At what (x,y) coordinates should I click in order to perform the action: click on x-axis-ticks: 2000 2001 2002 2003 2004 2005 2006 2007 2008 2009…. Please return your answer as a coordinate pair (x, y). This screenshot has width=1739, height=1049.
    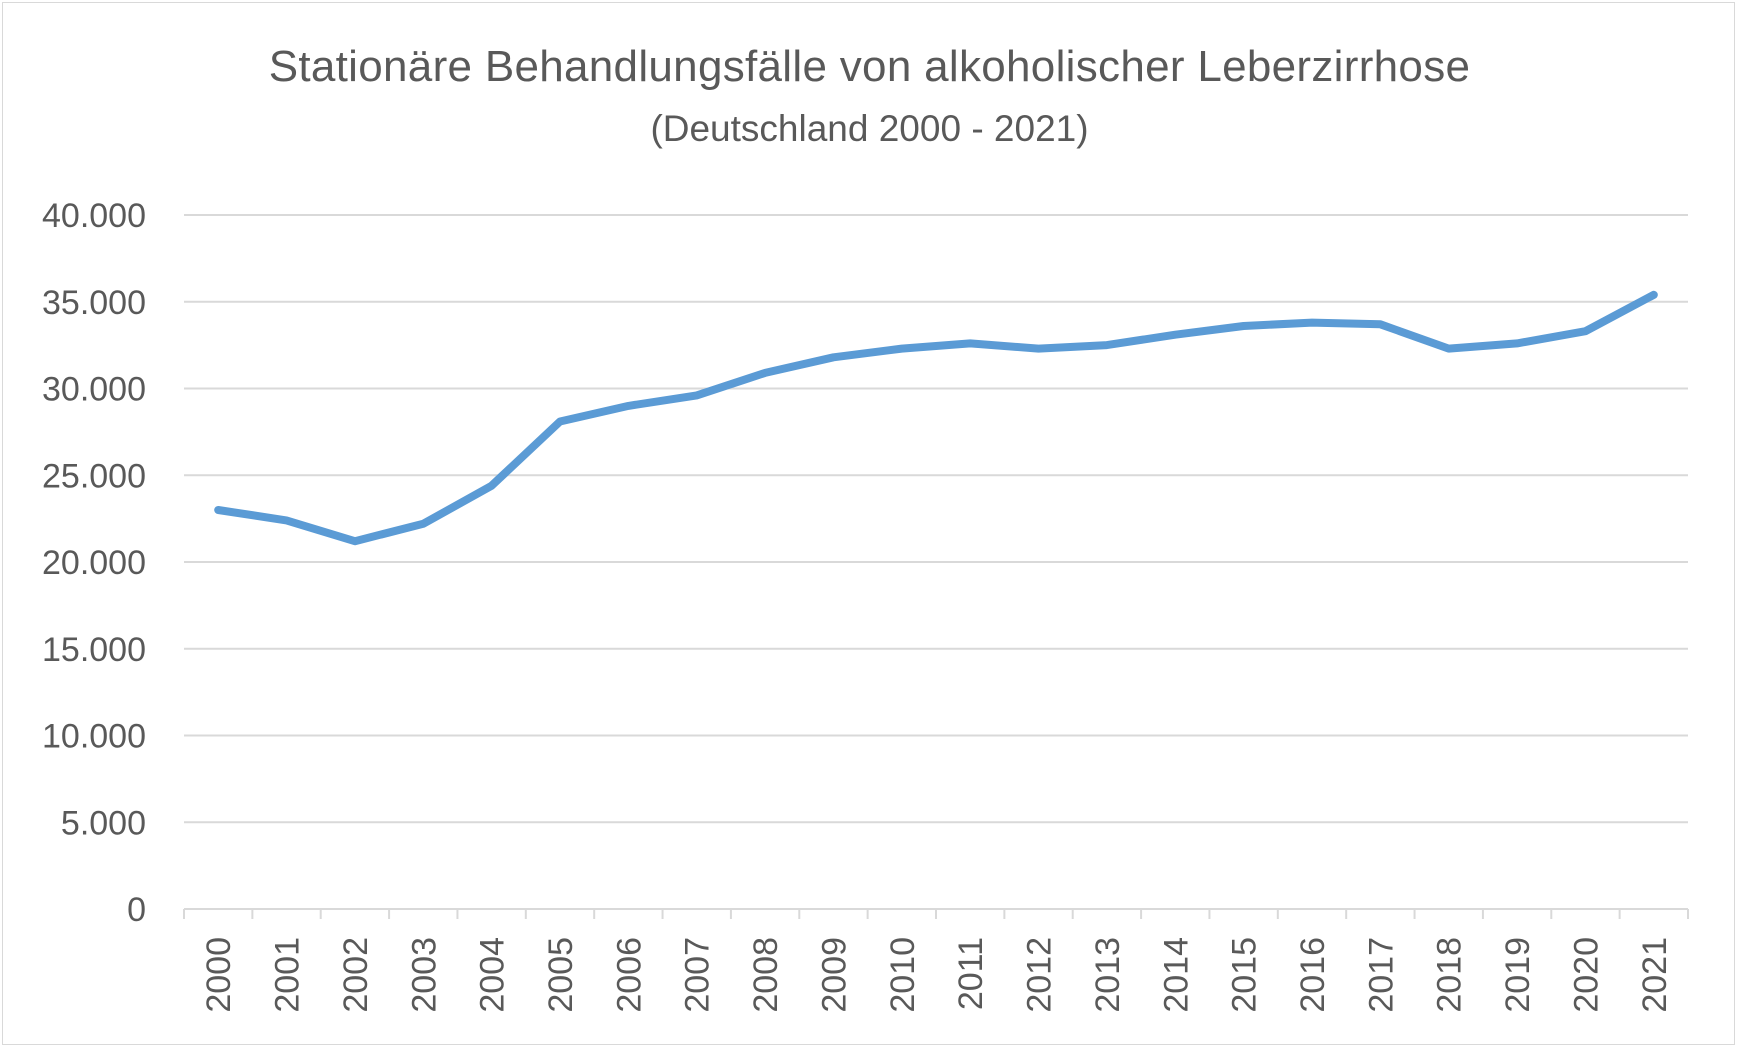
    Looking at the image, I should click on (936, 961).